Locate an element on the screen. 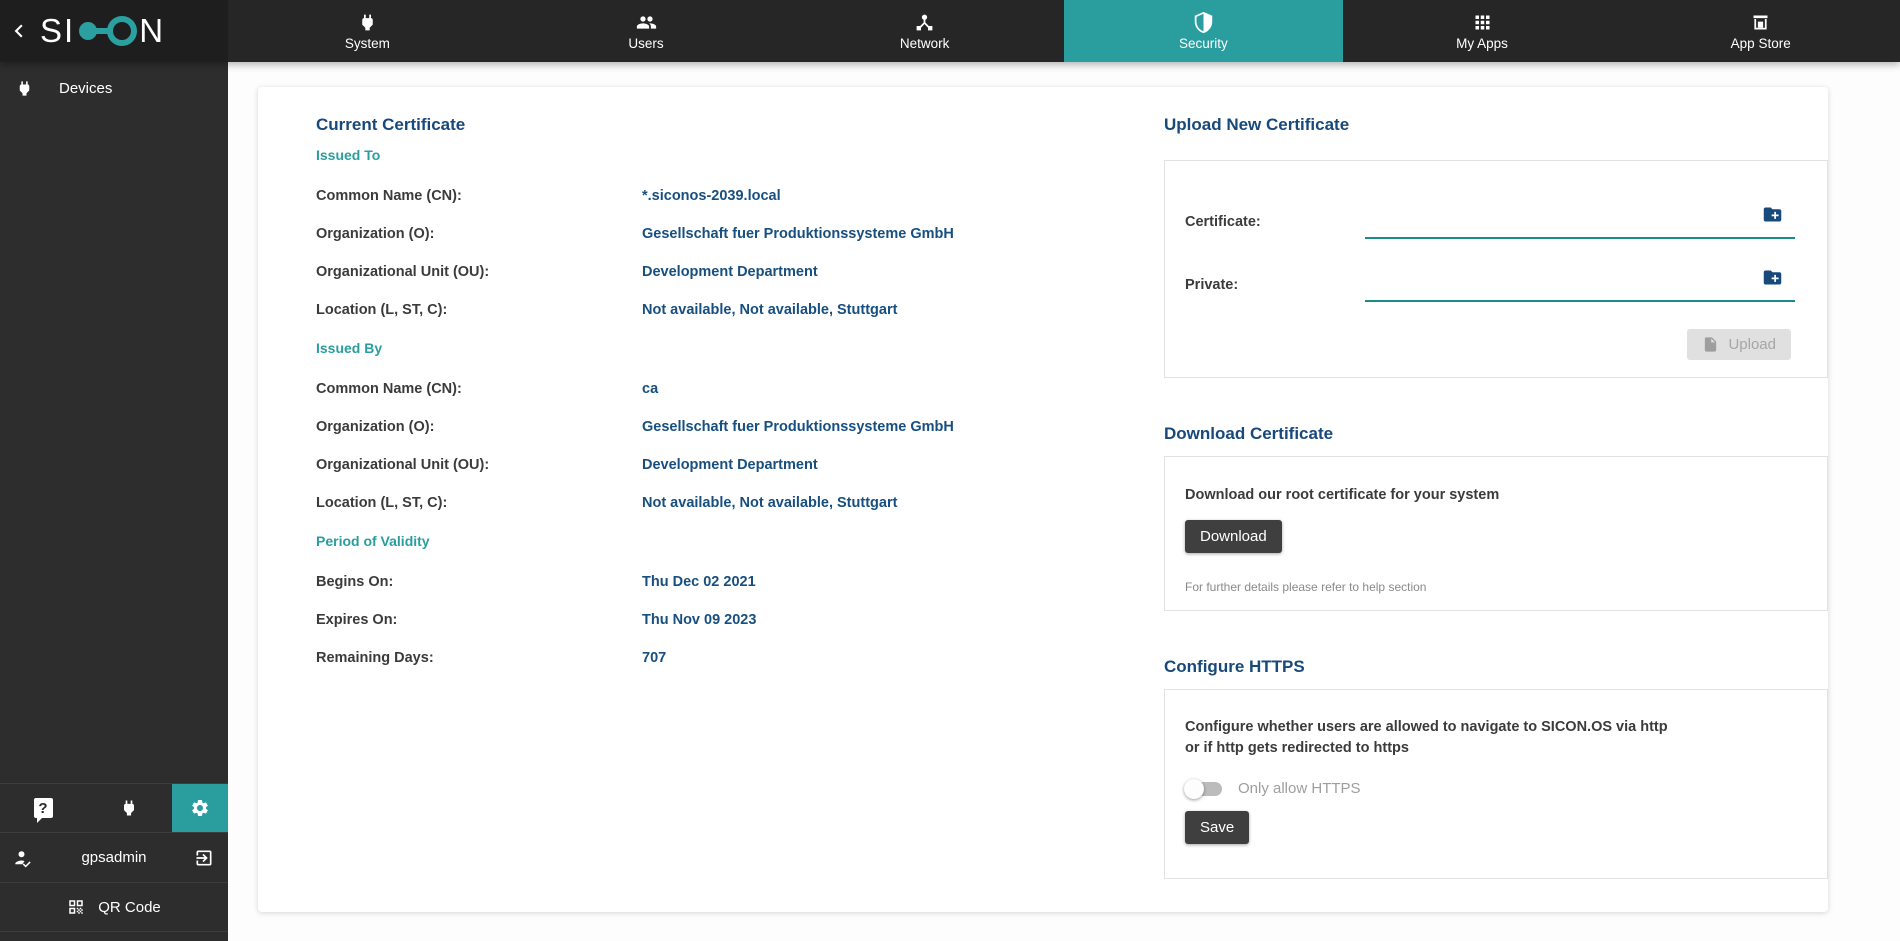  tab-label: System is located at coordinates (367, 43).